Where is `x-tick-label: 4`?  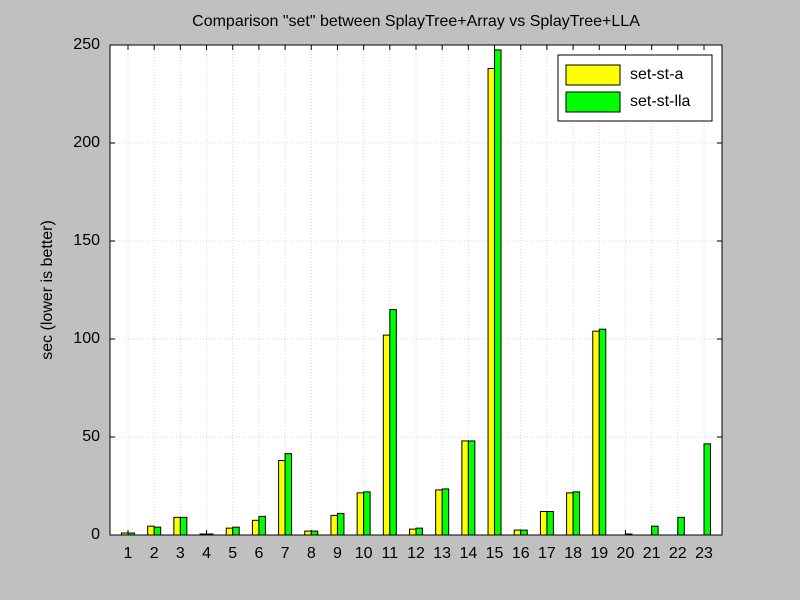 x-tick-label: 4 is located at coordinates (206, 553).